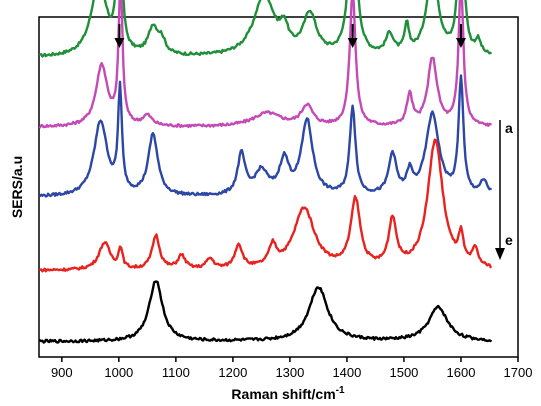 The width and height of the screenshot is (541, 406). Describe the element at coordinates (403, 372) in the screenshot. I see `x-tick-label: 1500` at that location.